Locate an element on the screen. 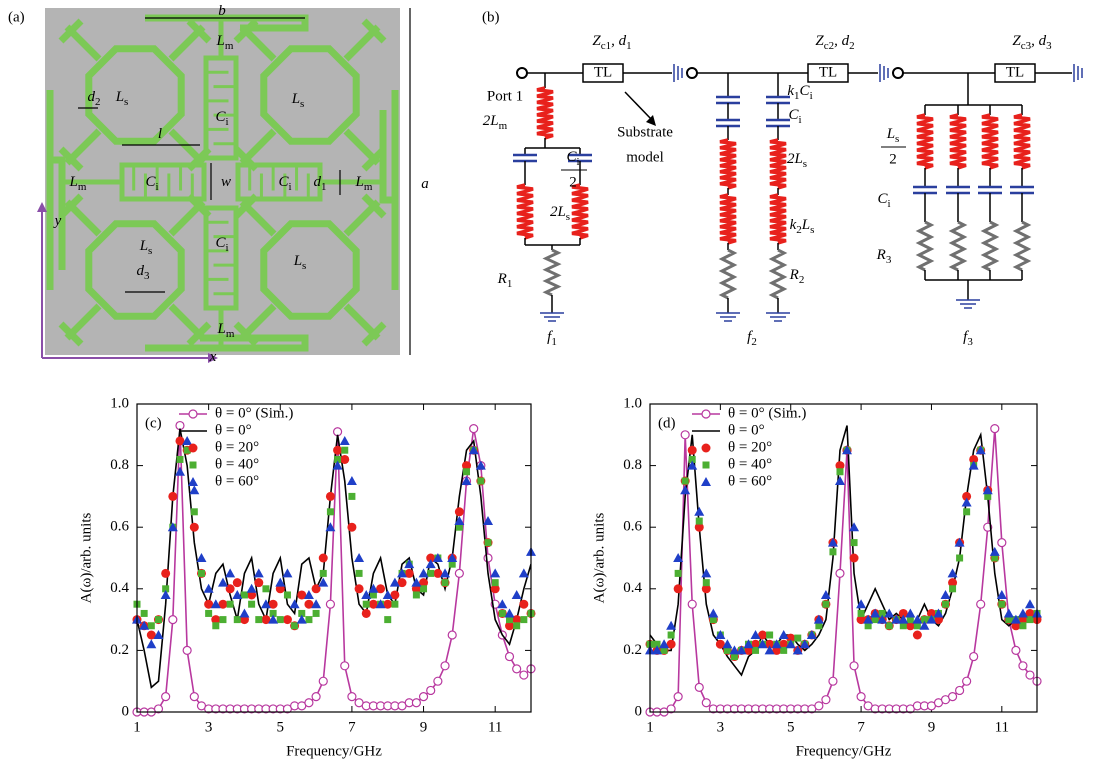  label-part: y is located at coordinates (57, 221).